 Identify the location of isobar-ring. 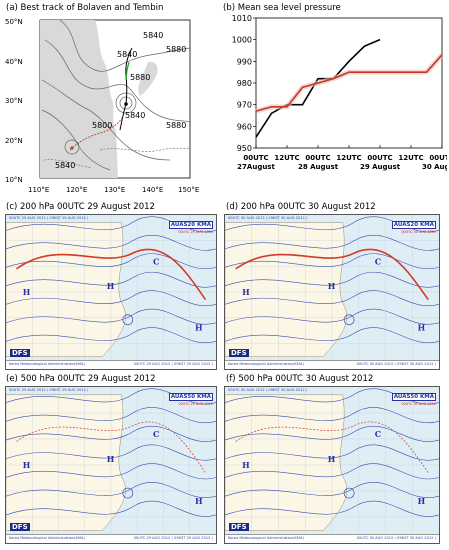
(126, 103).